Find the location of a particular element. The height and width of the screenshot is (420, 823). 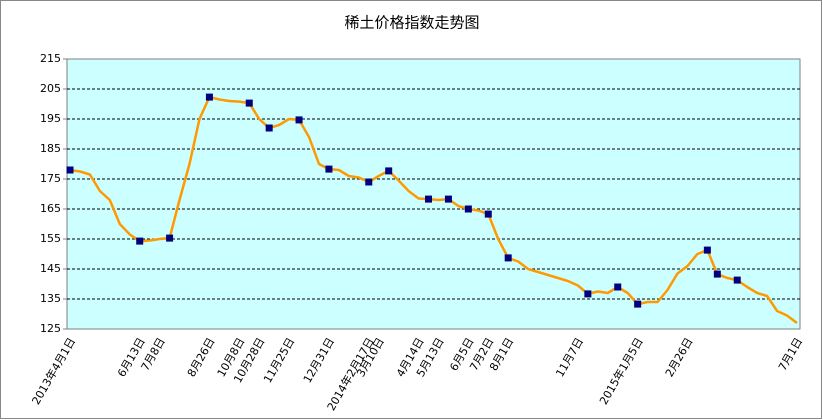

chart-title: 稀土价格指数走势图 is located at coordinates (411, 23).